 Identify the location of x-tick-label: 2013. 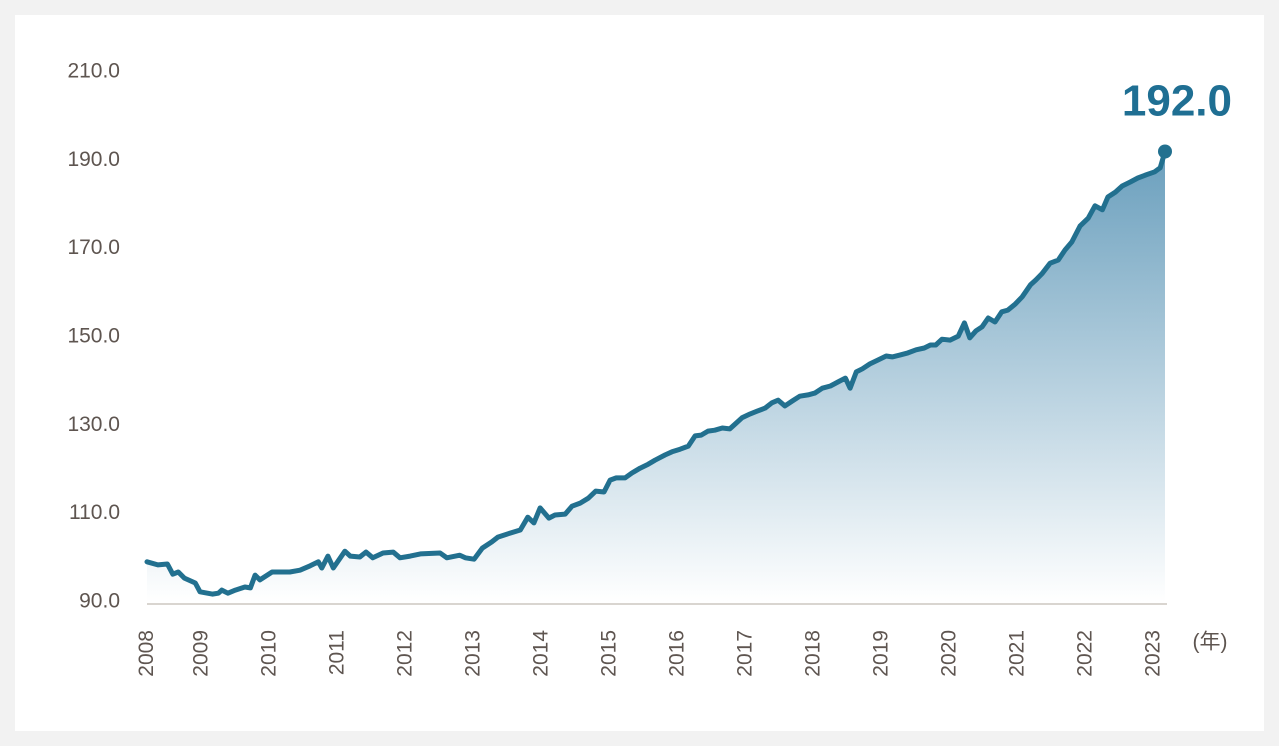
(473, 653).